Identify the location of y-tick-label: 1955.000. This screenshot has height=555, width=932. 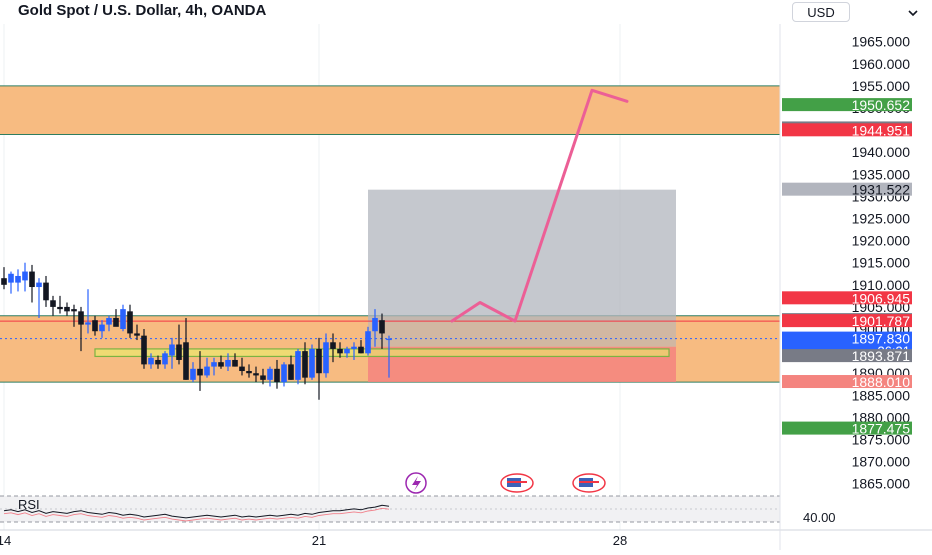
(881, 86).